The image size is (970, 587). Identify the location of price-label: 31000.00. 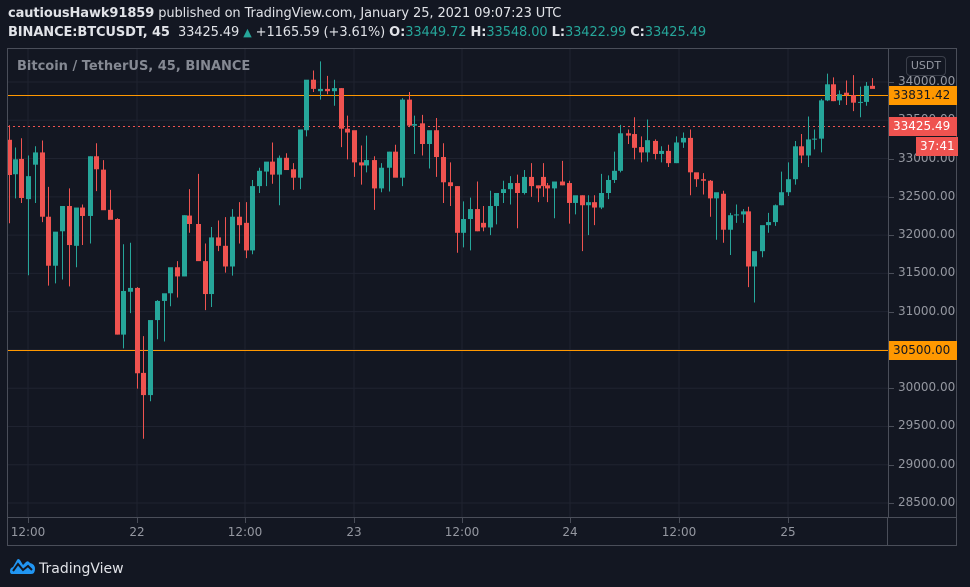
(927, 310).